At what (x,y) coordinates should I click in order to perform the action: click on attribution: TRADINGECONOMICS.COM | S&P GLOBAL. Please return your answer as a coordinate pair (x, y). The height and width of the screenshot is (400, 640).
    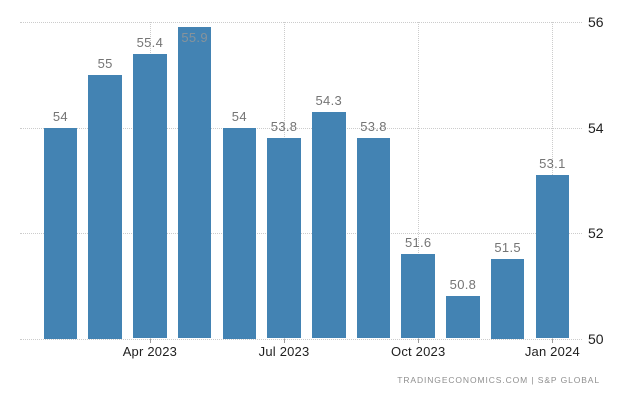
    Looking at the image, I should click on (498, 380).